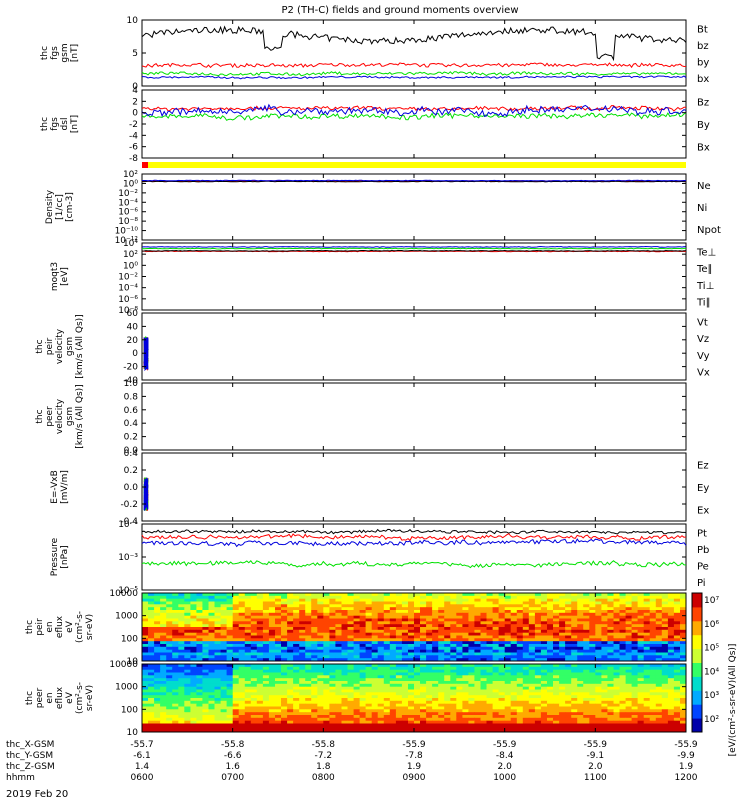 Image resolution: width=750 pixels, height=800 pixels. I want to click on ephemeris-label-thc_Y-GSM: thc_Y-GSM, so click(29, 756).